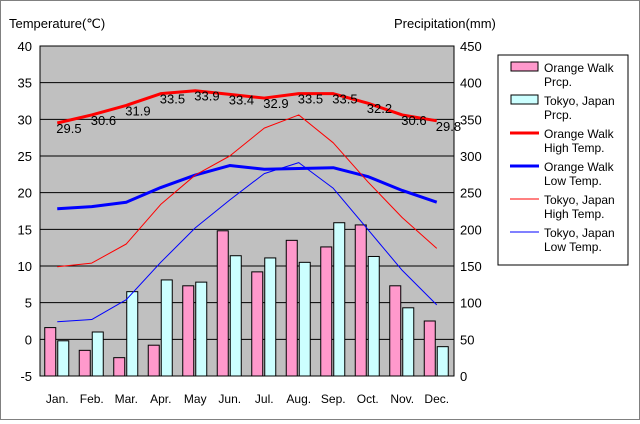 This screenshot has width=640, height=424. What do you see at coordinates (137, 110) in the screenshot?
I see `high-temp-label: 31.9` at bounding box center [137, 110].